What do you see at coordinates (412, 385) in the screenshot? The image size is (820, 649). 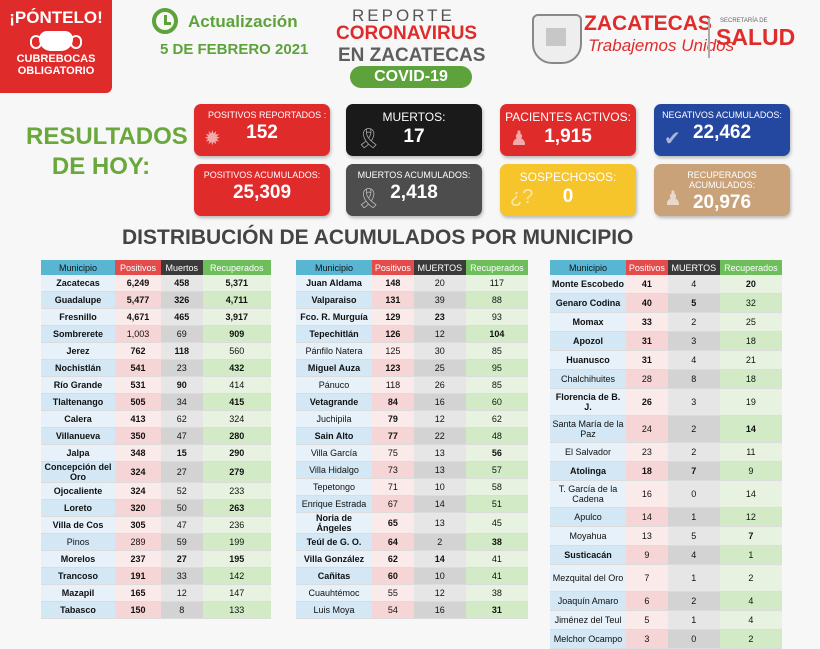 I see `table-row: Pánuco 118 26 85` at bounding box center [412, 385].